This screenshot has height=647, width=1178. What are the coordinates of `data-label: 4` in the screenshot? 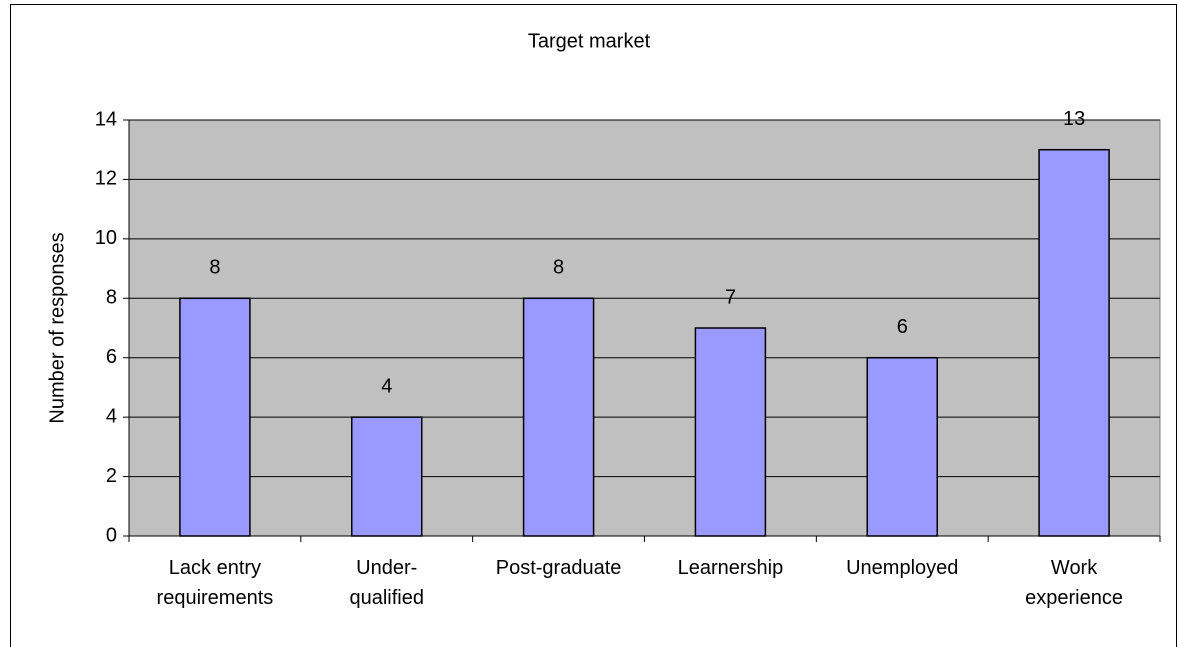 It's located at (386, 386).